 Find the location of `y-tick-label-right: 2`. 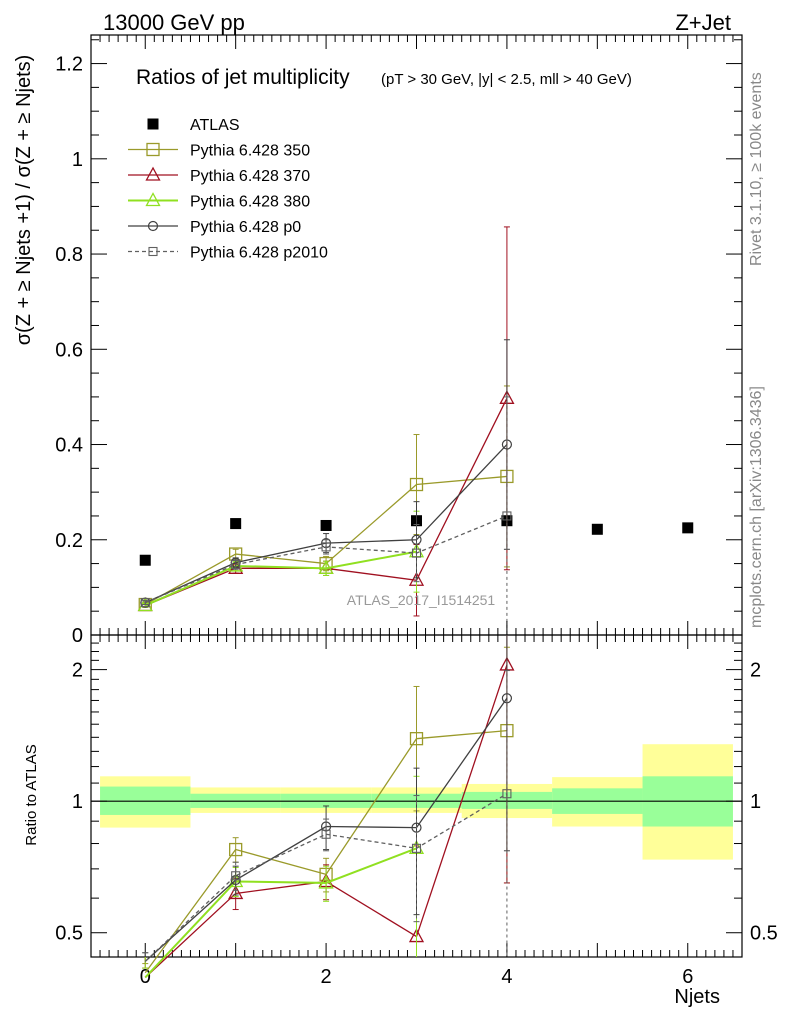

y-tick-label-right: 2 is located at coordinates (755, 671).